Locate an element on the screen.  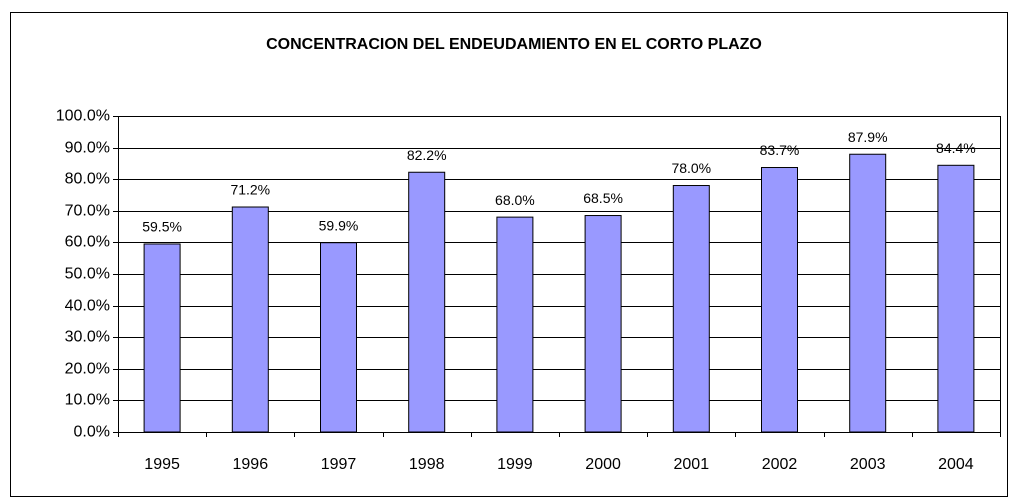
data-label: 82.2% is located at coordinates (427, 155).